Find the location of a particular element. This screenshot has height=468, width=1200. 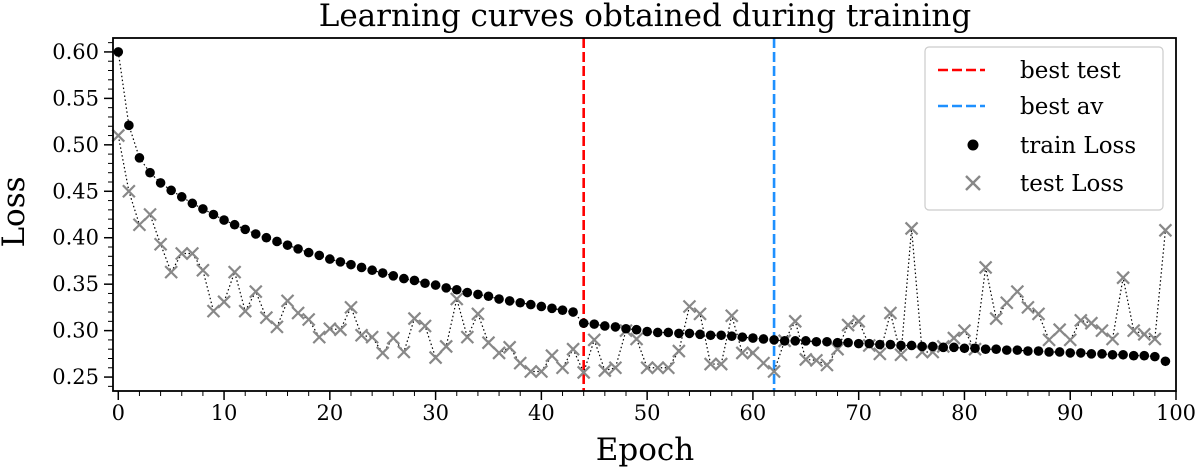

x-tick-label: 90 is located at coordinates (1070, 413).